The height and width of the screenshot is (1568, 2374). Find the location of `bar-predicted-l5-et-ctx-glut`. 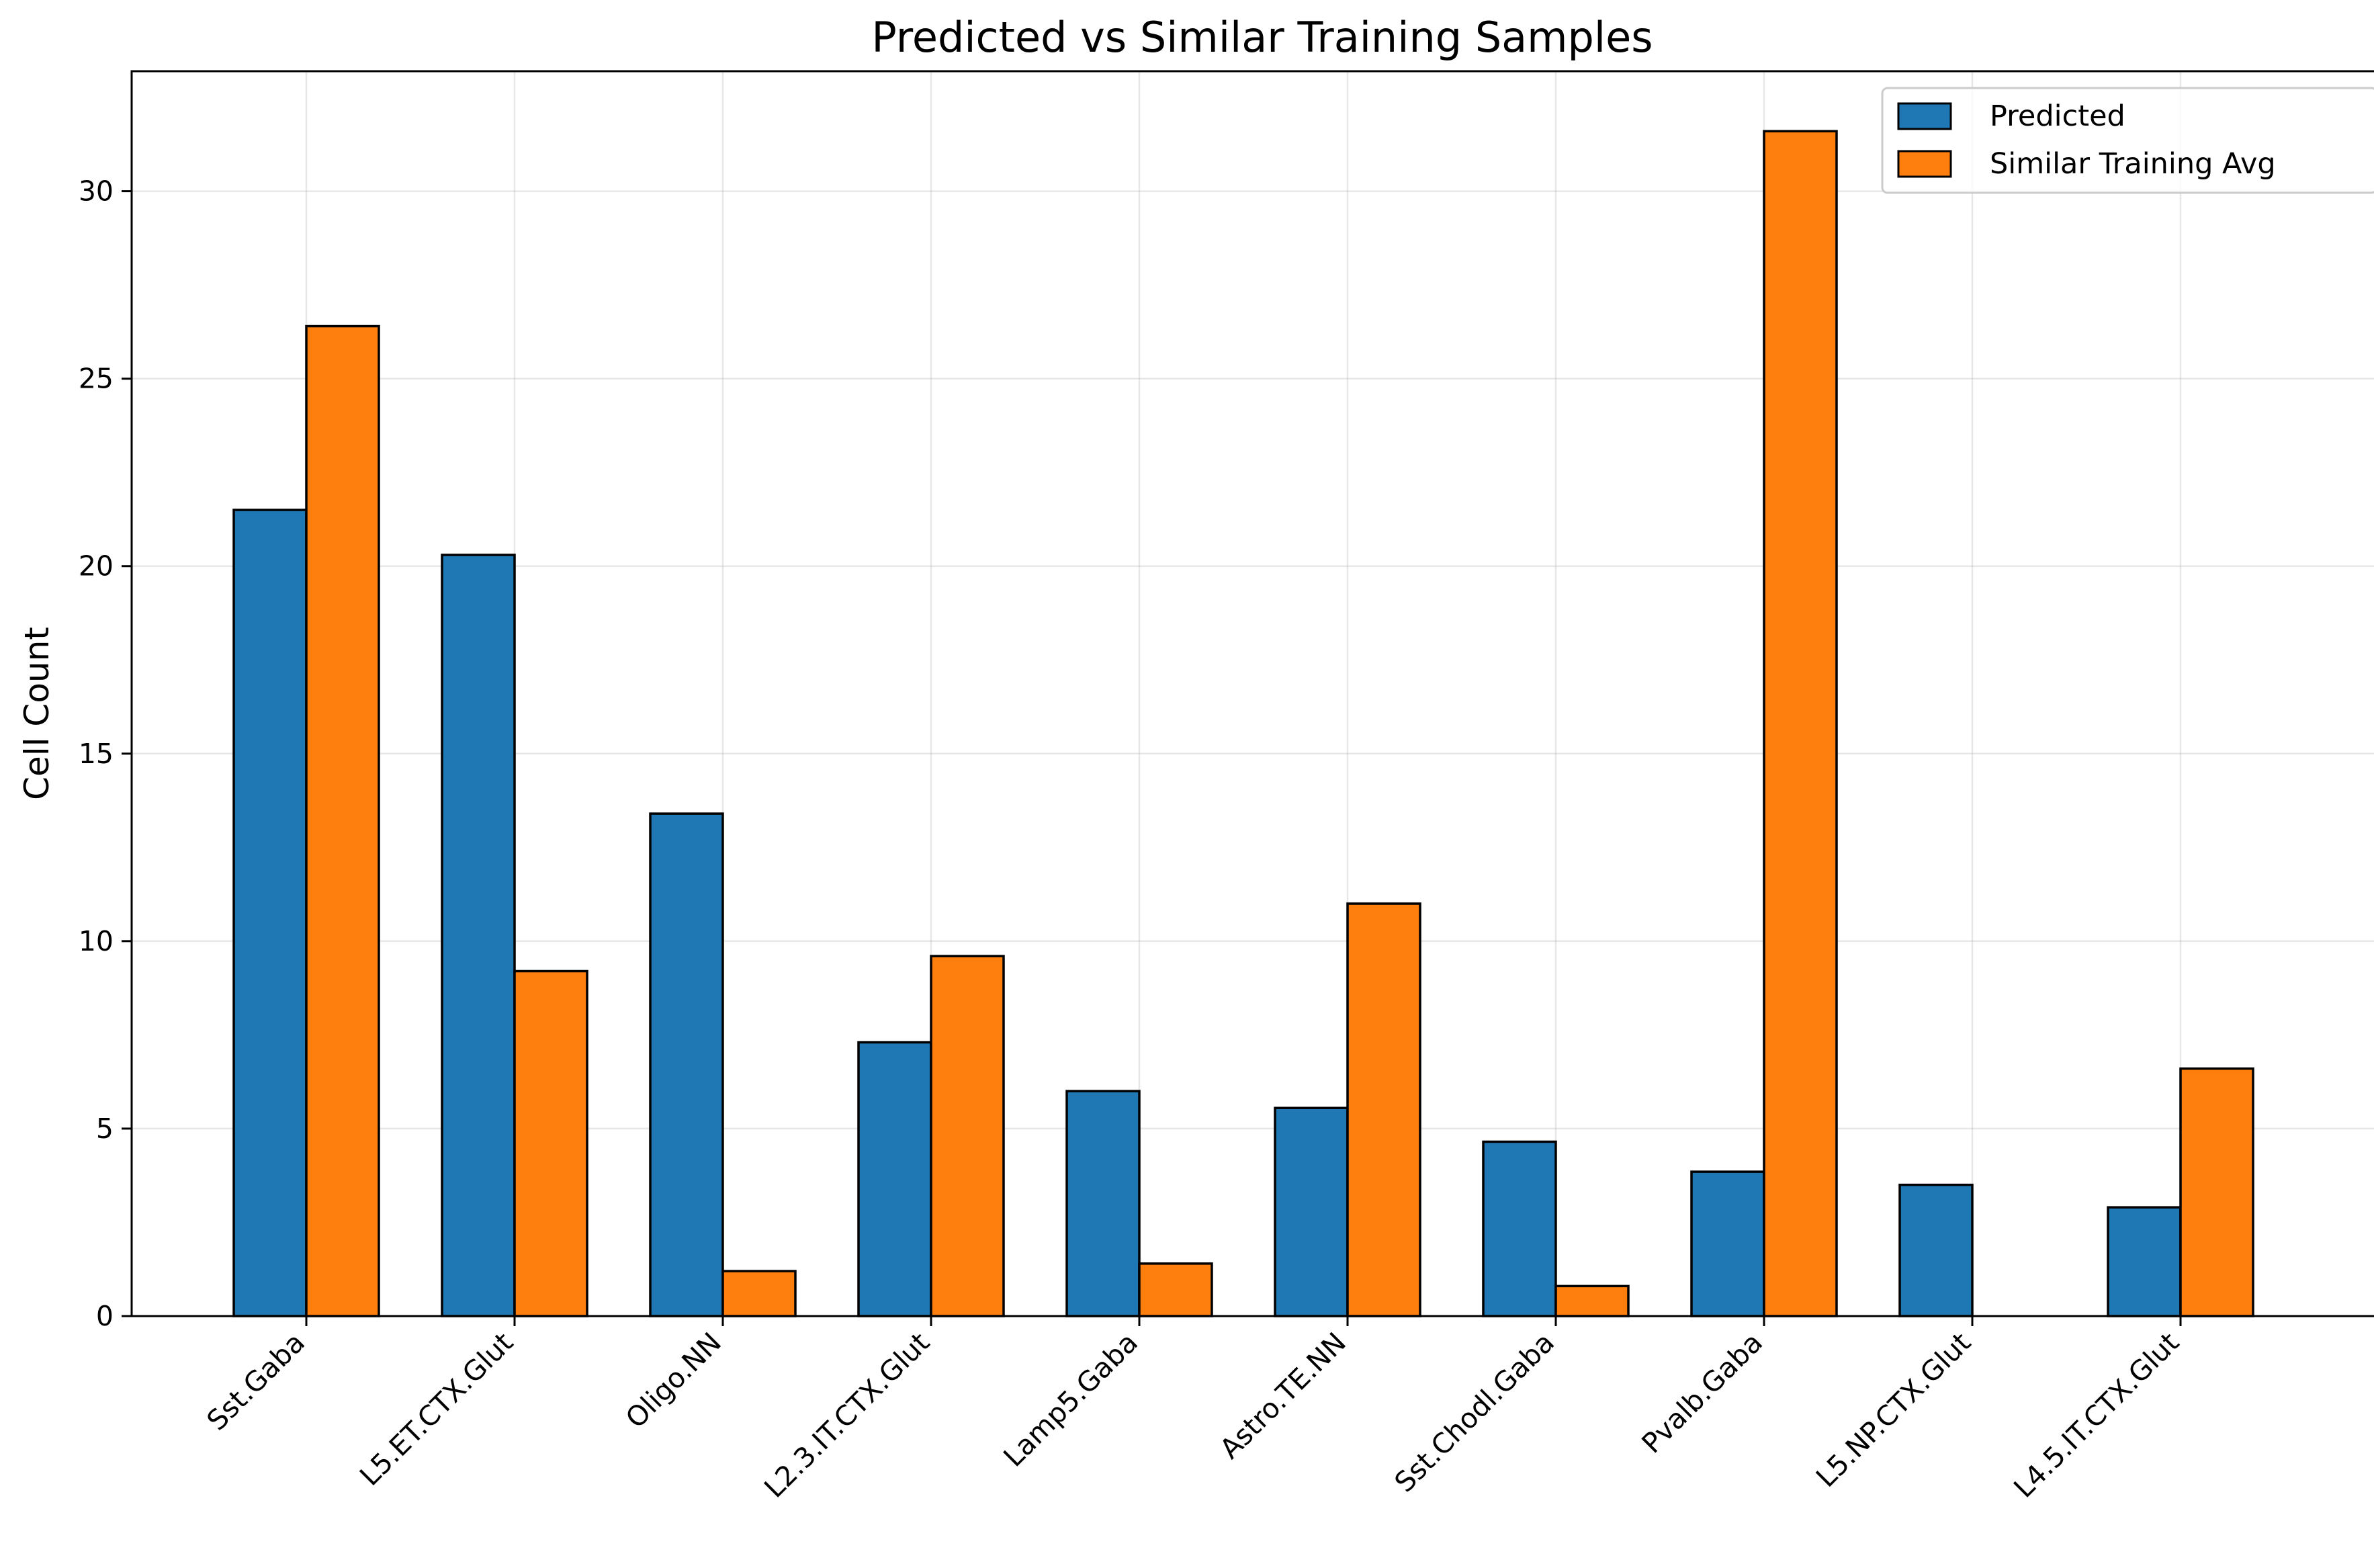

bar-predicted-l5-et-ctx-glut is located at coordinates (478, 935).